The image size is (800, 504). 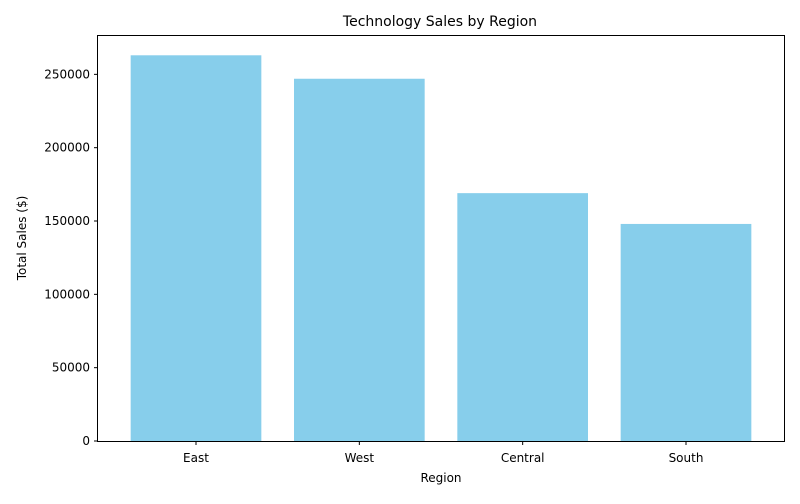 I want to click on bar-west, so click(x=359, y=259).